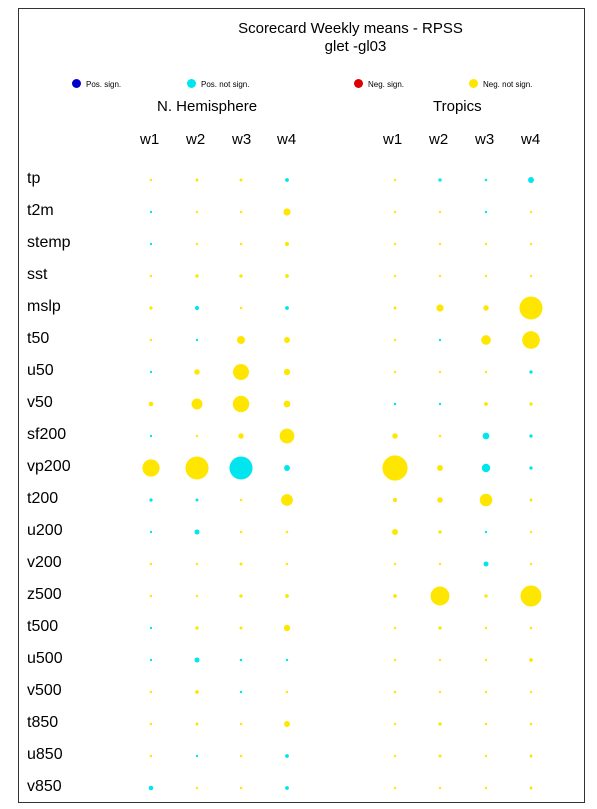 This screenshot has width=597, height=809. Describe the element at coordinates (531, 596) in the screenshot. I see `dot-tropics-z500-w4` at that location.